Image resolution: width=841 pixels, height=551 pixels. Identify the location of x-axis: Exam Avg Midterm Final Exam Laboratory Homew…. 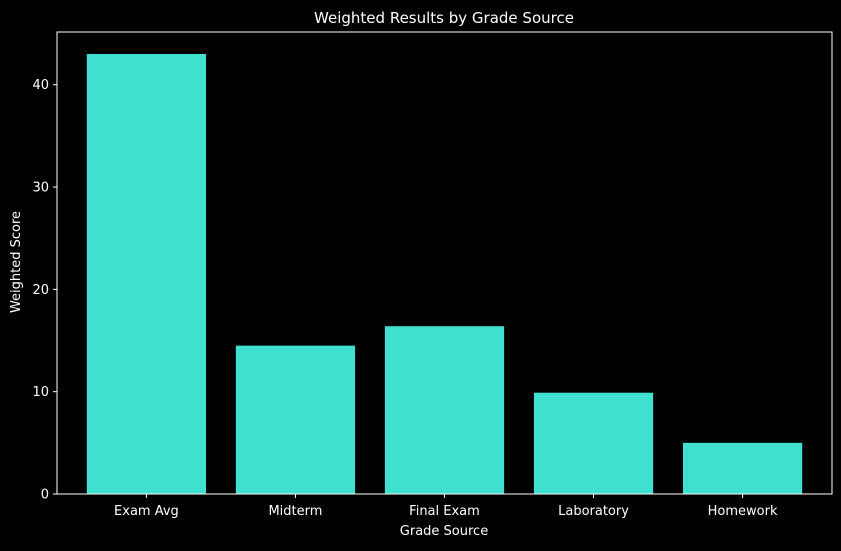
(446, 506).